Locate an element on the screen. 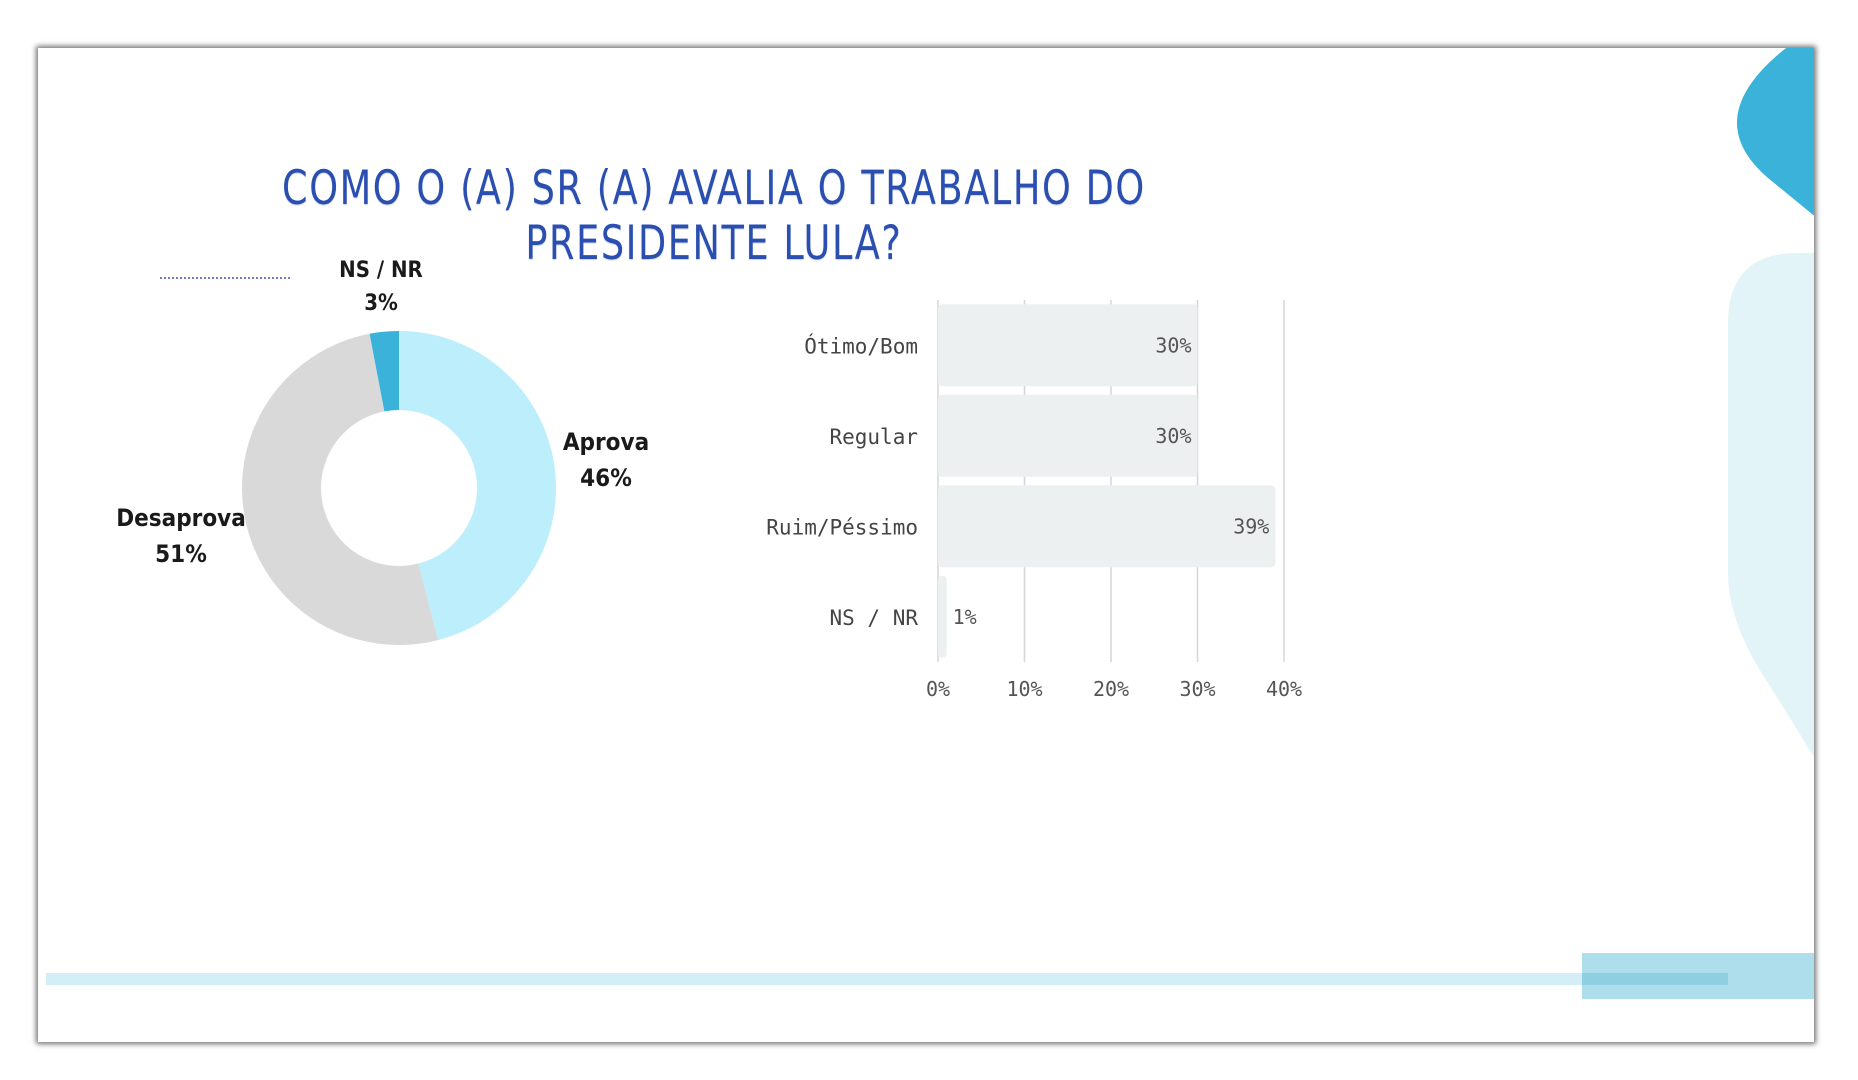 The image size is (1858, 1080). donut-slice-aprova is located at coordinates (478, 486).